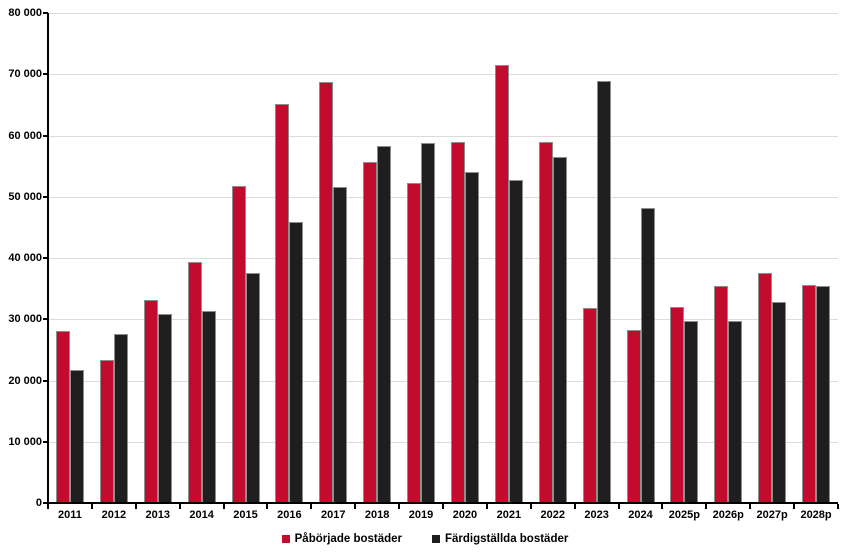 This screenshot has height=555, width=850. I want to click on x-axis-label-2017: 2017, so click(333, 515).